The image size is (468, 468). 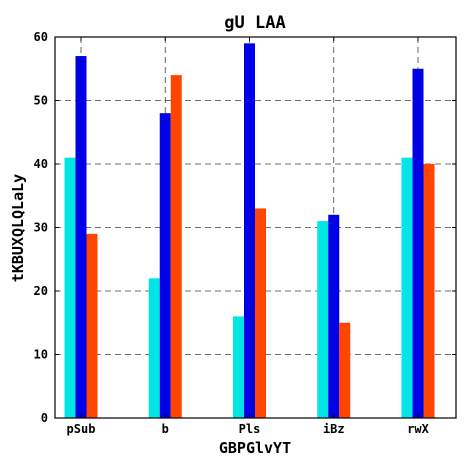 What do you see at coordinates (41, 37) in the screenshot?
I see `y-tick-label: 60` at bounding box center [41, 37].